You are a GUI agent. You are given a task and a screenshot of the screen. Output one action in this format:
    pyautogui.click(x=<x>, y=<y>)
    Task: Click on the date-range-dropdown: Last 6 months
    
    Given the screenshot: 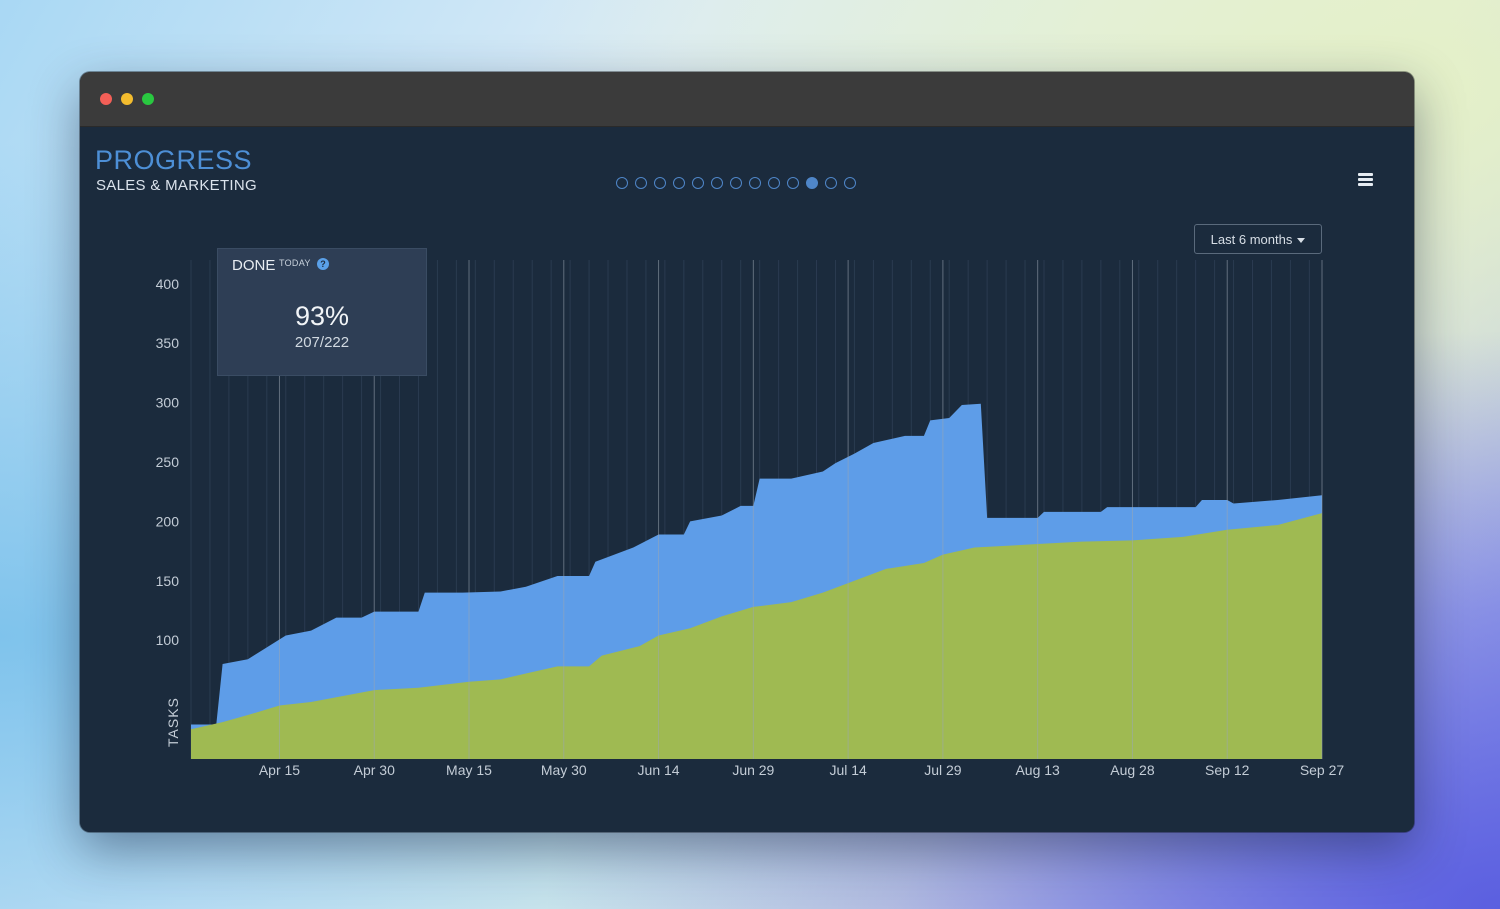 What is the action you would take?
    pyautogui.click(x=1258, y=239)
    